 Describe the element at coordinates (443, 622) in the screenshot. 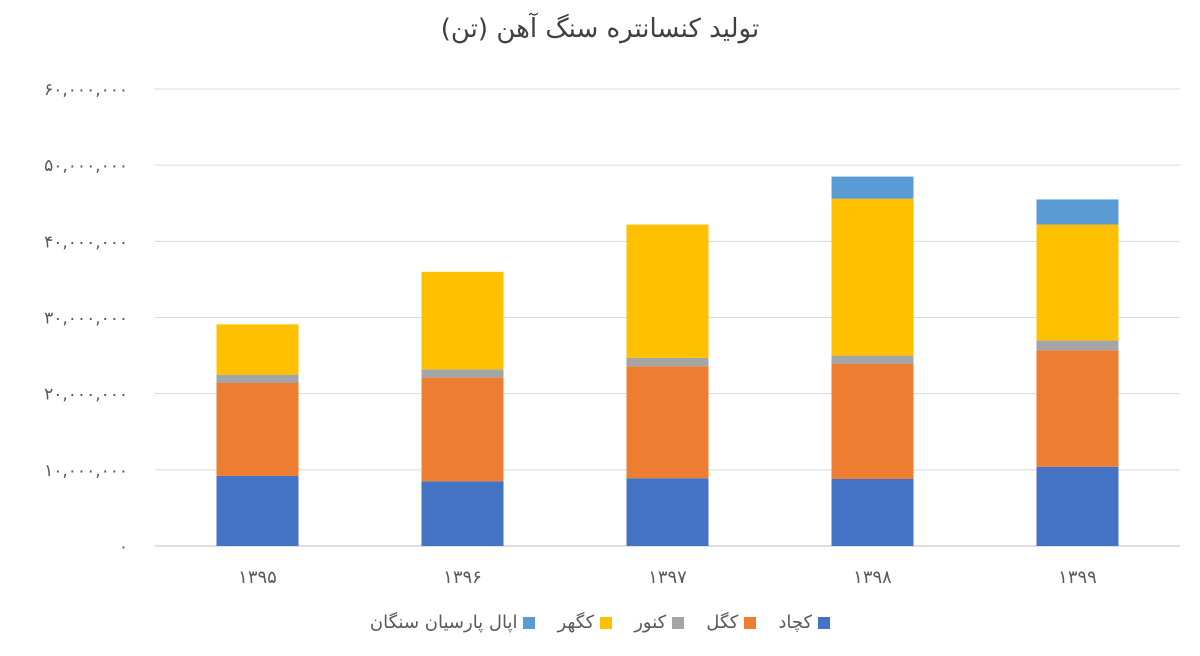

I see `legend-label: اپال پارسیان سنگان` at that location.